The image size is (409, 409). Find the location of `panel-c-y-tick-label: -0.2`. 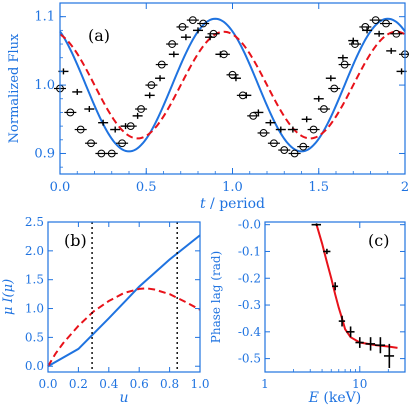

panel-c-y-tick-label: -0.2 is located at coordinates (249, 278).